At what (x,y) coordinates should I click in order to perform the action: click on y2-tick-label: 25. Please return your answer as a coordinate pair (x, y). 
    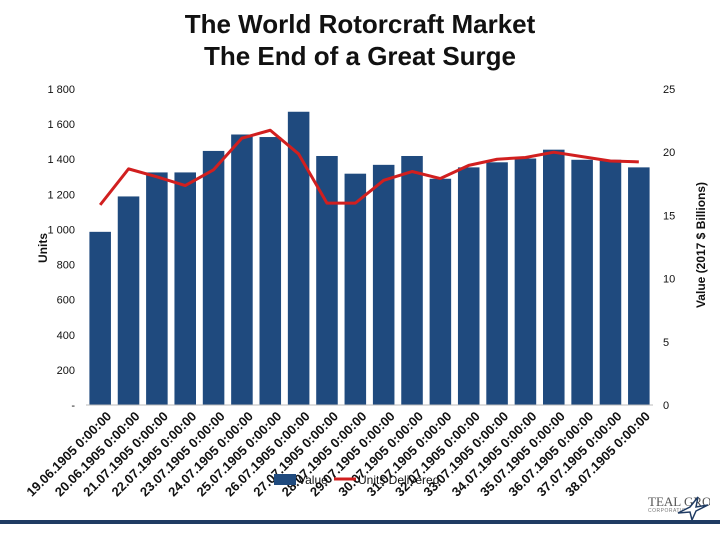
    Looking at the image, I should click on (669, 90).